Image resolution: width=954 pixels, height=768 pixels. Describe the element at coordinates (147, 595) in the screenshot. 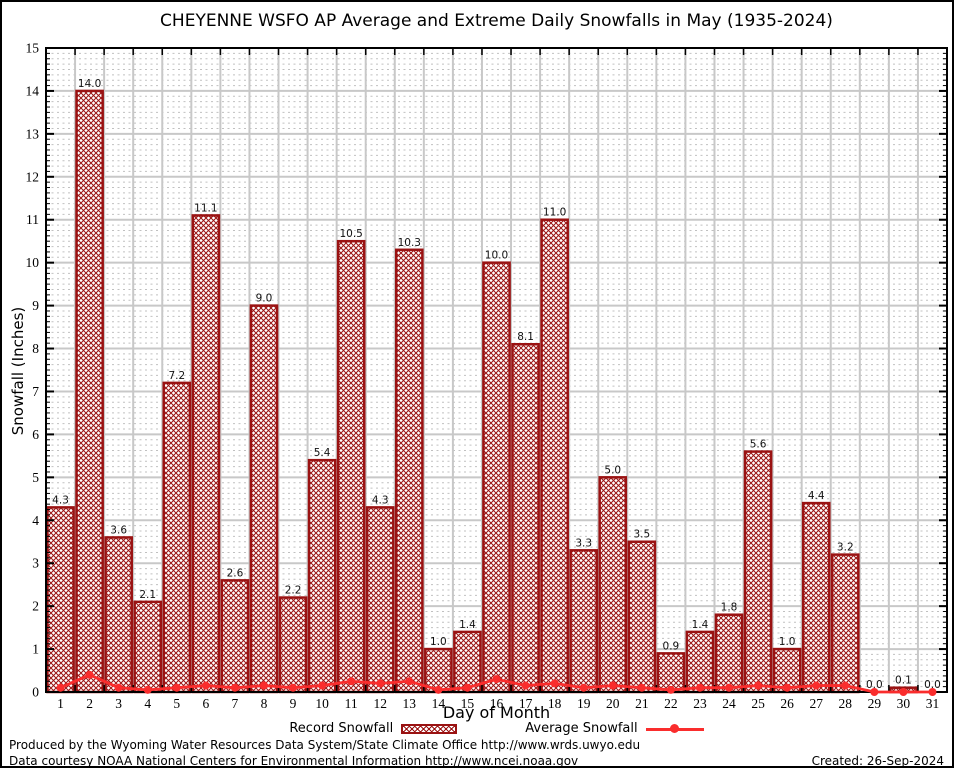

I see `bar-value-label: 2.1` at that location.